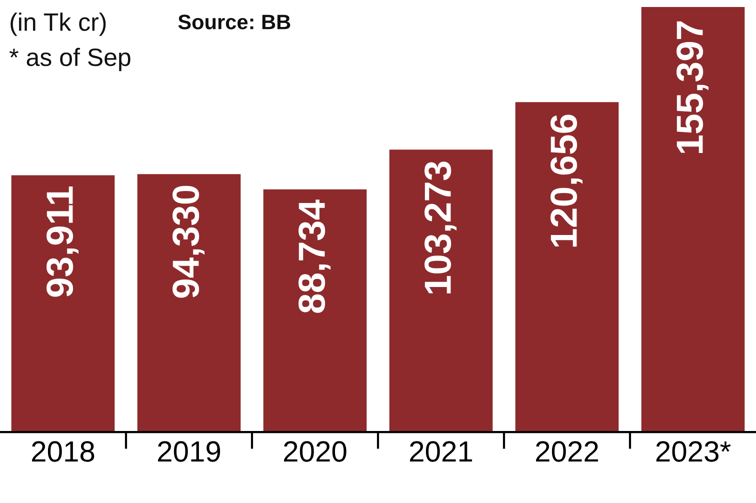  Describe the element at coordinates (693, 451) in the screenshot. I see `x-tick-label: 2023*` at that location.